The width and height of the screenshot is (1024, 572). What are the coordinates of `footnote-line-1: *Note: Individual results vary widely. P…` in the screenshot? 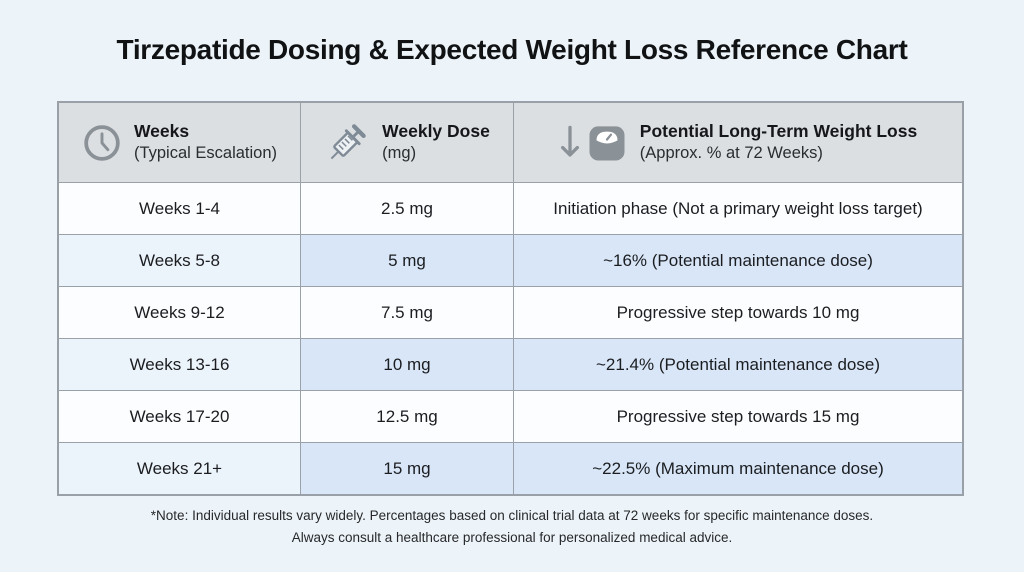 It's located at (512, 515).